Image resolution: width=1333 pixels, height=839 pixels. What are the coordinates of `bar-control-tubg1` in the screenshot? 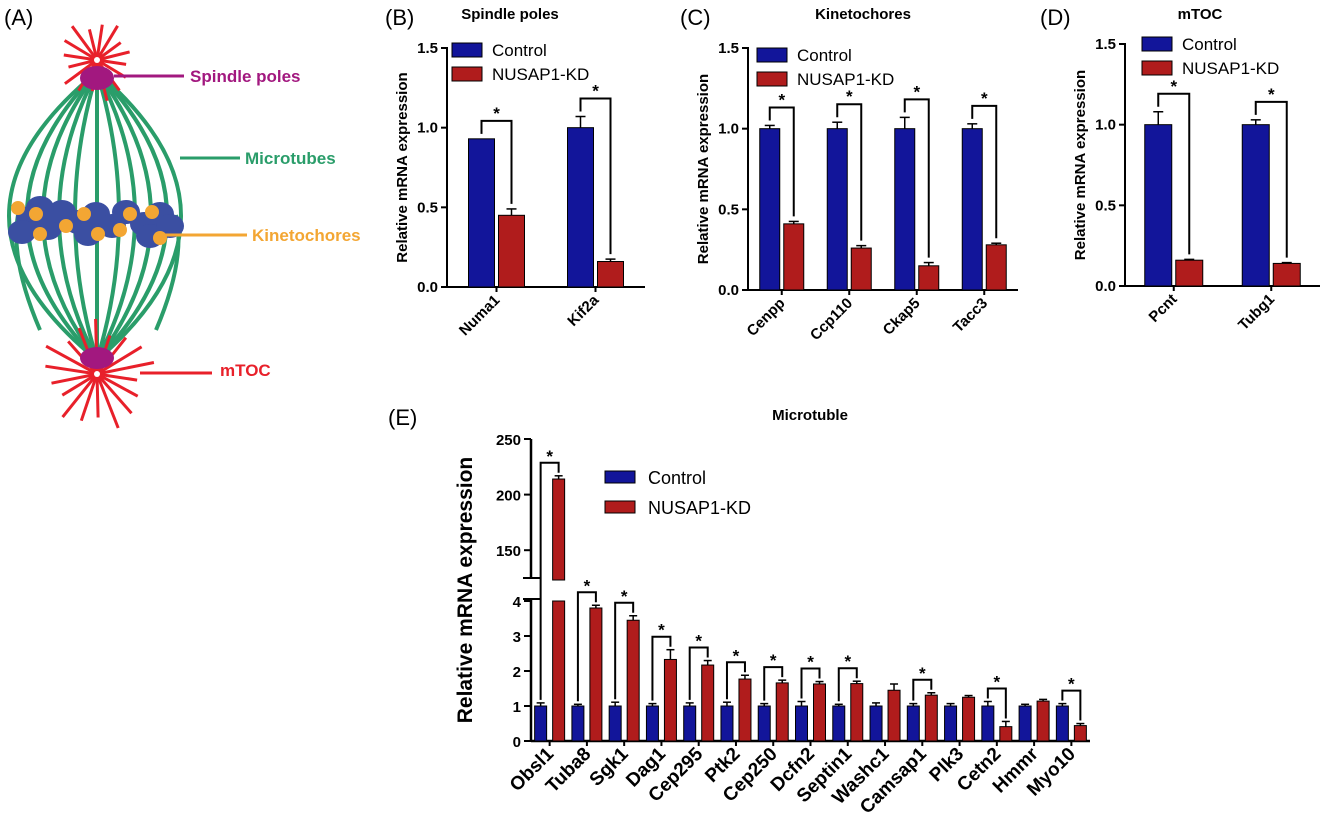 It's located at (1255, 205).